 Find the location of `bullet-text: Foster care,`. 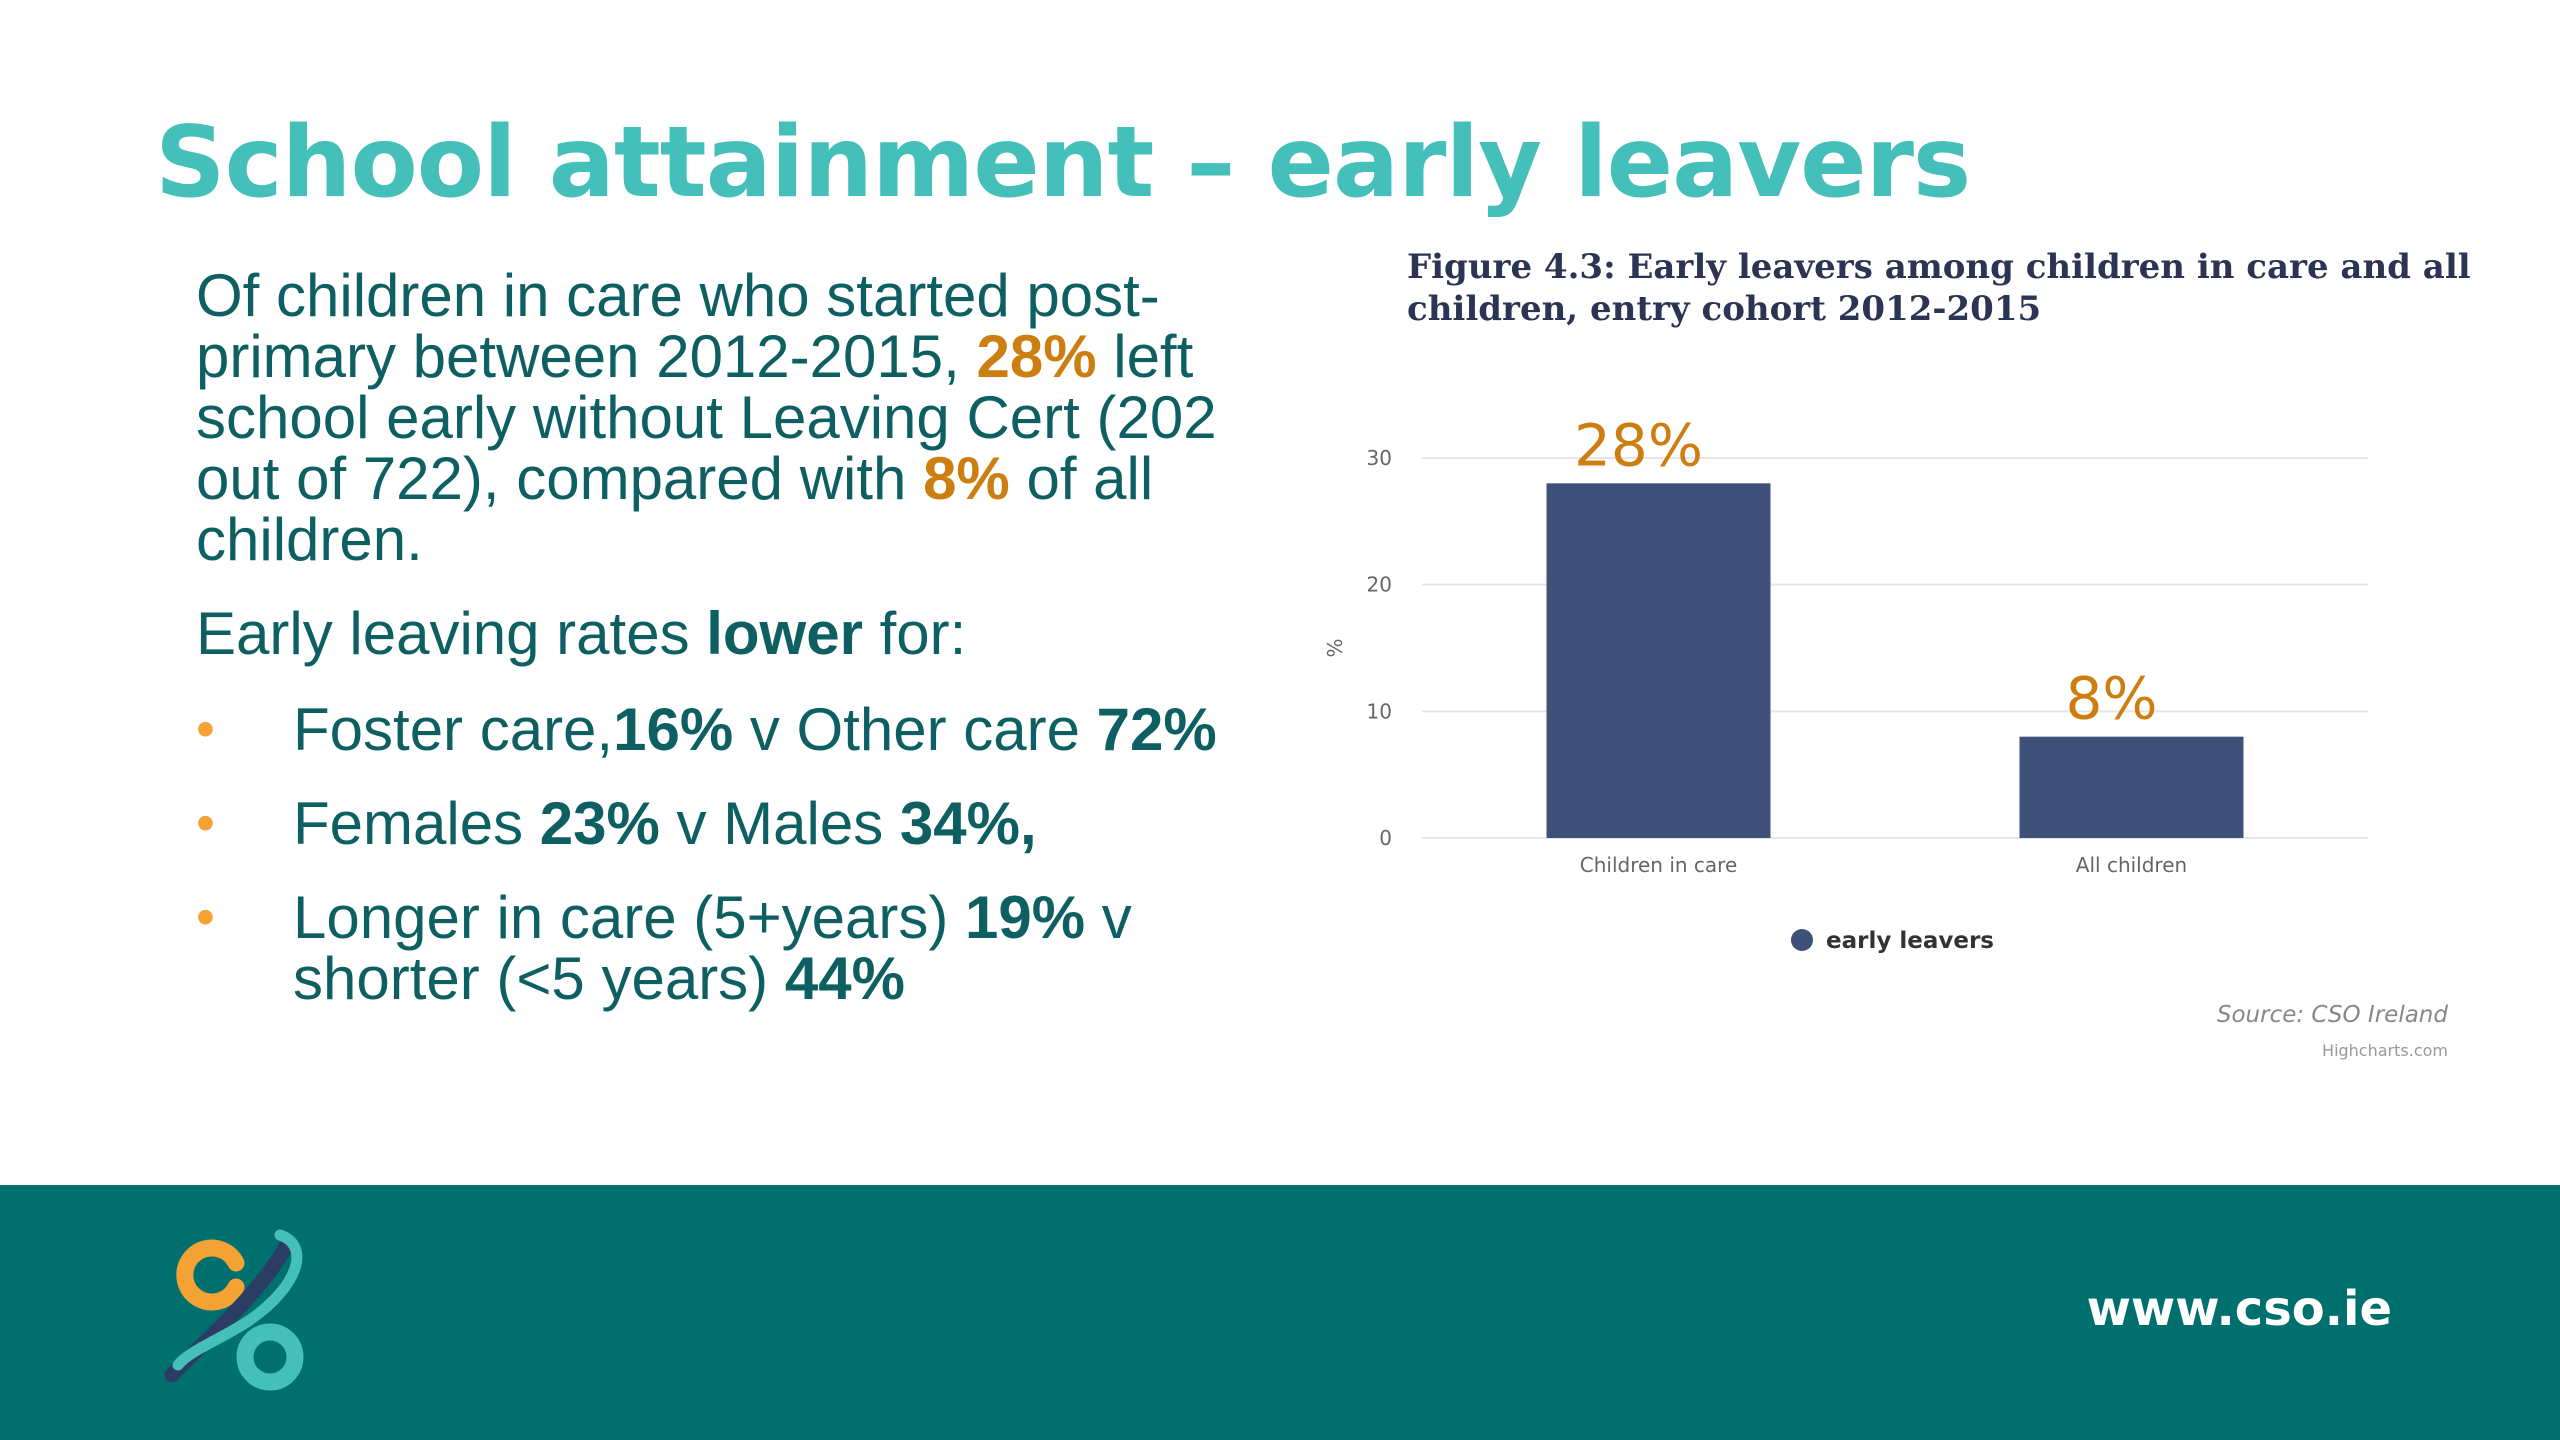

bullet-text: Foster care, is located at coordinates (453, 729).